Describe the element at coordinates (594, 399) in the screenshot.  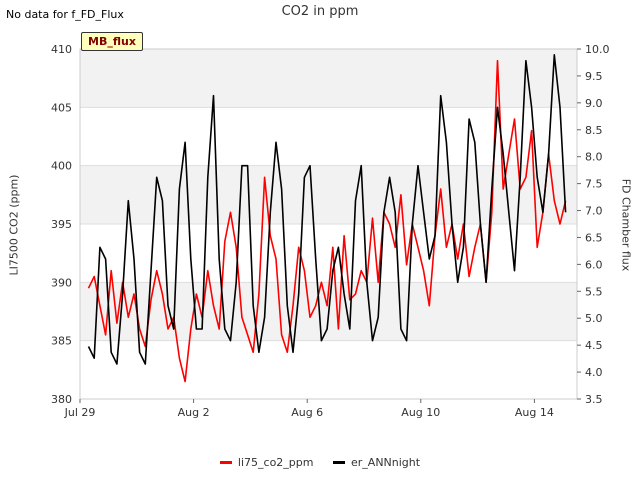
I see `y2-tick-label-0: 3.5` at that location.